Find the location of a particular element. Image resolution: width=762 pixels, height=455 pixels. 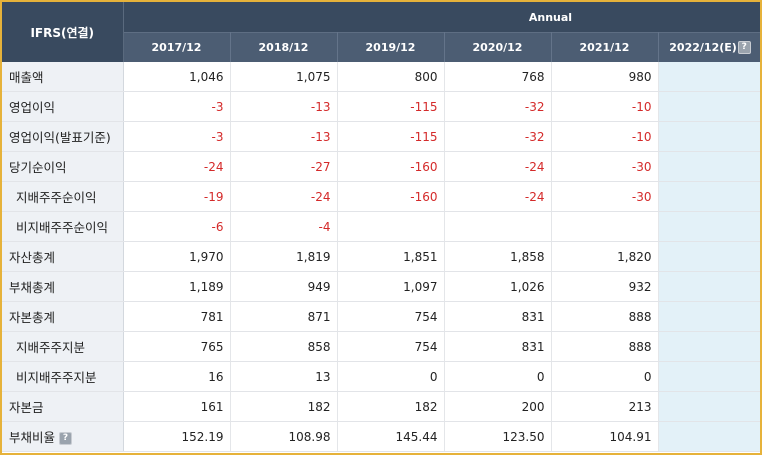

table-row: 자본금 161 182 182 200 213 is located at coordinates (381, 406).